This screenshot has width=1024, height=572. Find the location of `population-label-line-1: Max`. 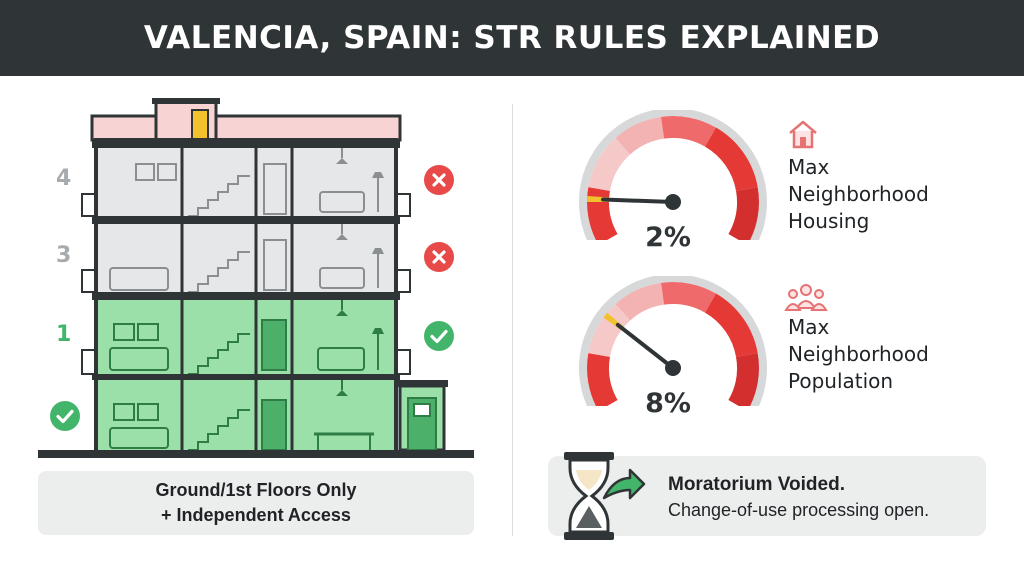

population-label-line-1: Max is located at coordinates (809, 327).